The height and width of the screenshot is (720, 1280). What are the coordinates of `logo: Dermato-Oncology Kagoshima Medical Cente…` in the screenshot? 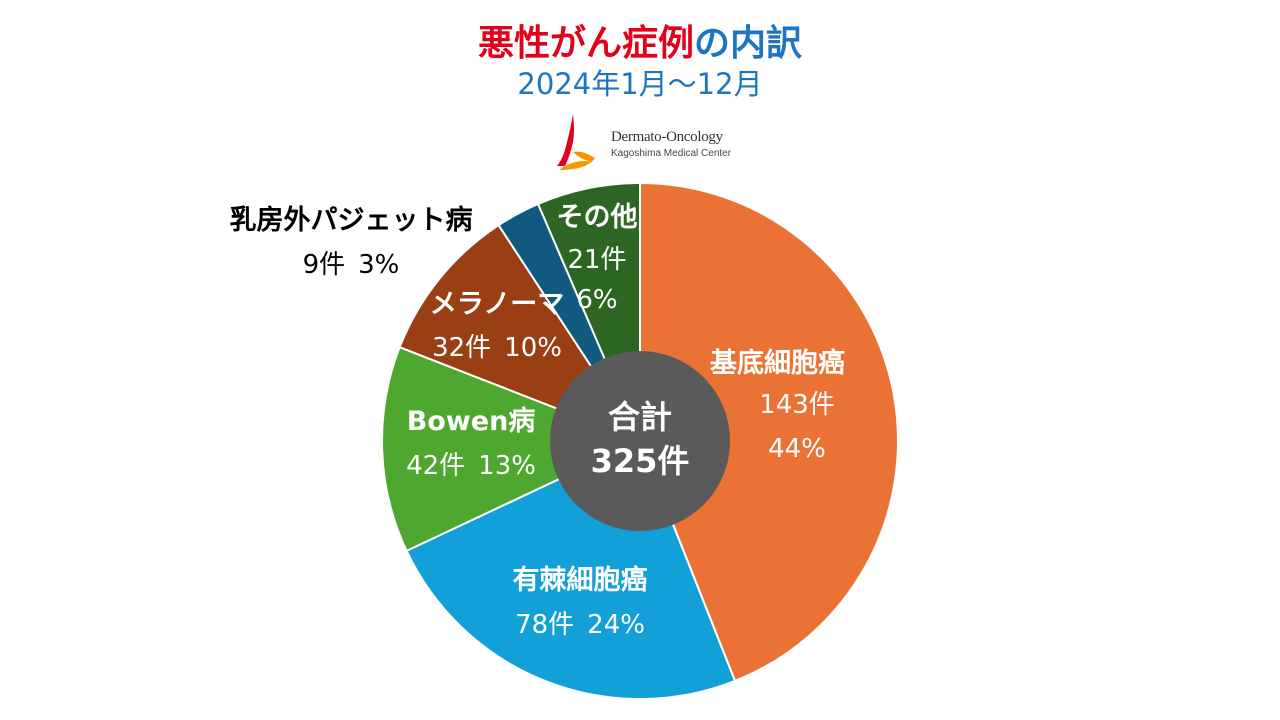 It's located at (653, 143).